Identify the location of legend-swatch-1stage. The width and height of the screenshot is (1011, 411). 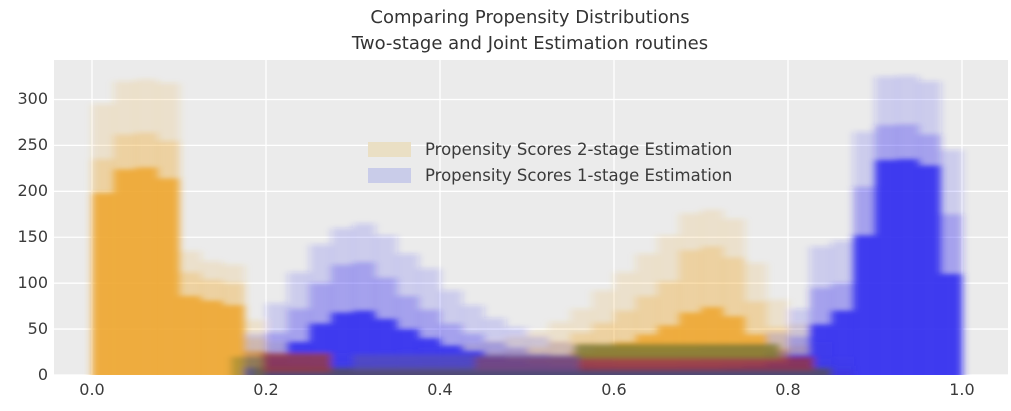
(389, 175).